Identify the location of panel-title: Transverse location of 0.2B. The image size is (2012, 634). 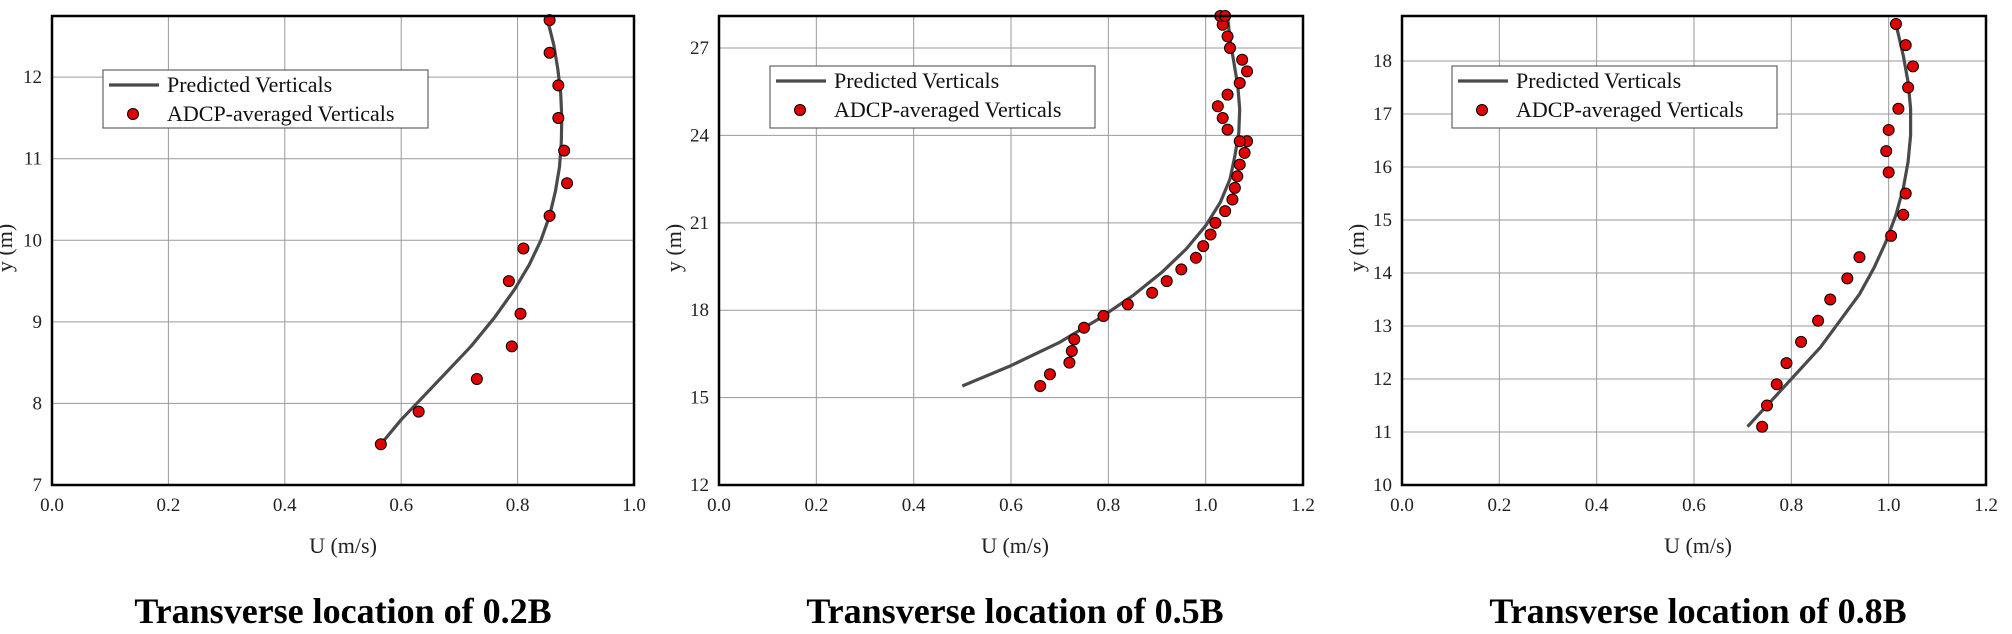
(342, 611).